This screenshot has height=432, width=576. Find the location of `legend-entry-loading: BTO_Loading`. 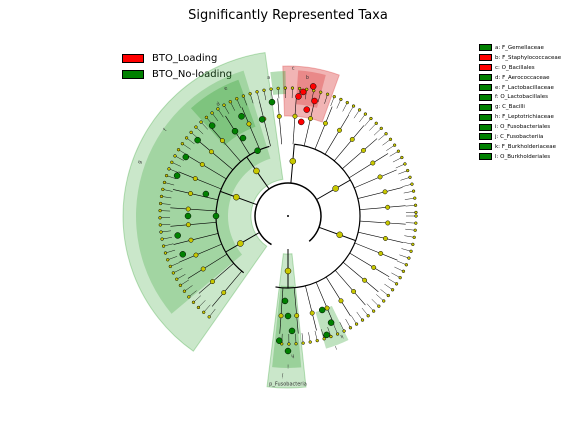

legend-entry-loading: BTO_Loading is located at coordinates (177, 58).